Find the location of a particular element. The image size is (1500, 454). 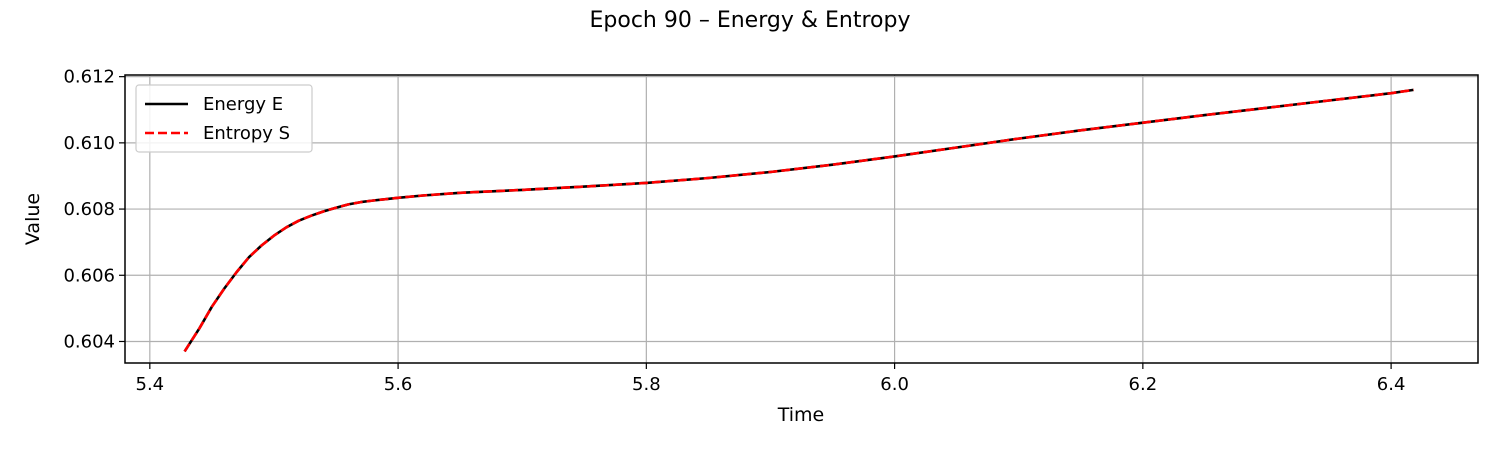

x-tick-label: 6.0 is located at coordinates (894, 384).